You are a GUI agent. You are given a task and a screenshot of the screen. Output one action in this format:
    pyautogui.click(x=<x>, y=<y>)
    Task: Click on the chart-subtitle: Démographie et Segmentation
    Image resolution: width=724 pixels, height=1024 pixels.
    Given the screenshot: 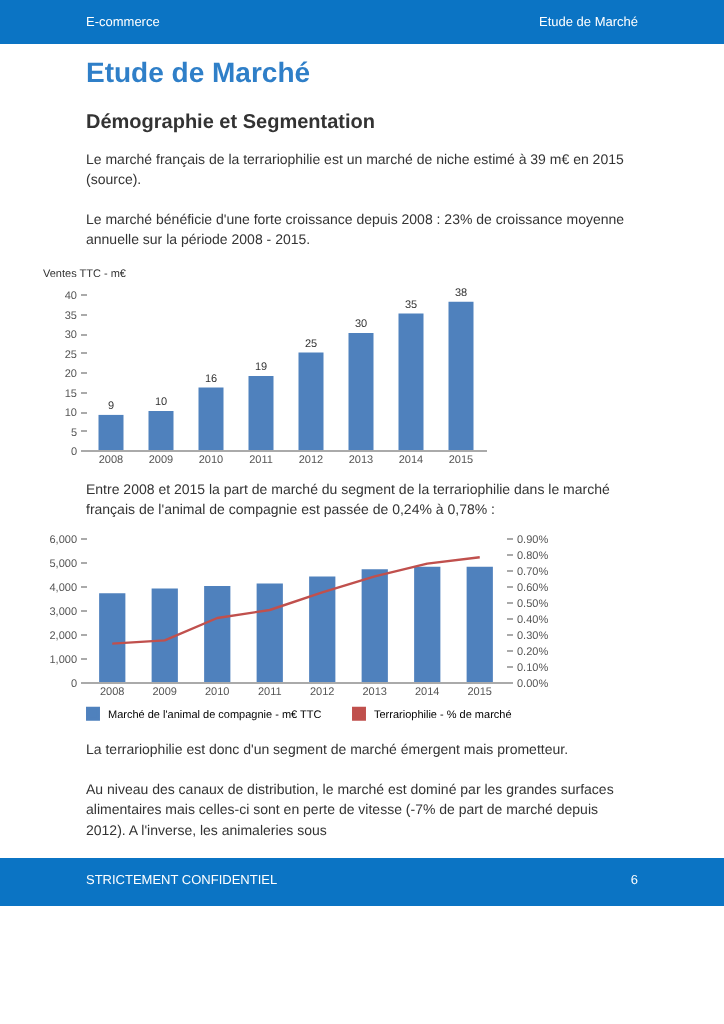 What is the action you would take?
    pyautogui.click(x=230, y=123)
    